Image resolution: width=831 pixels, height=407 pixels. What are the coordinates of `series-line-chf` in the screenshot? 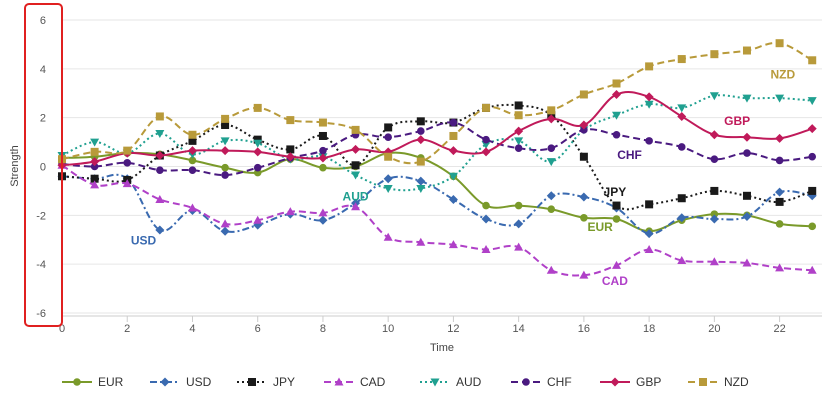 It's located at (437, 149).